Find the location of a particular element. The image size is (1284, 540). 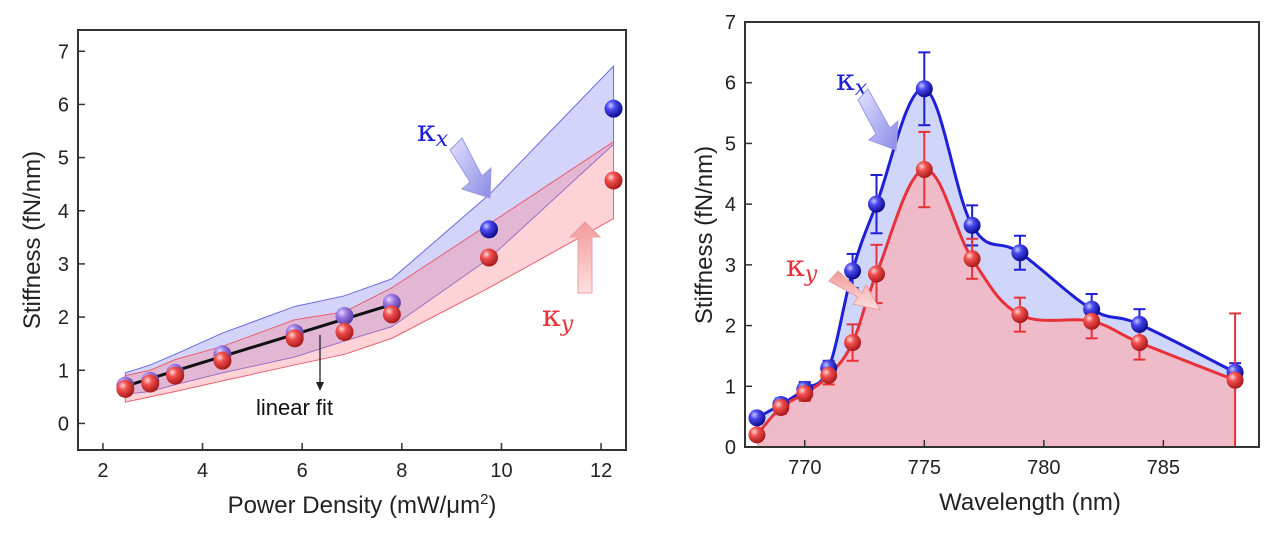

linear-fit-arrowhead is located at coordinates (320, 386).